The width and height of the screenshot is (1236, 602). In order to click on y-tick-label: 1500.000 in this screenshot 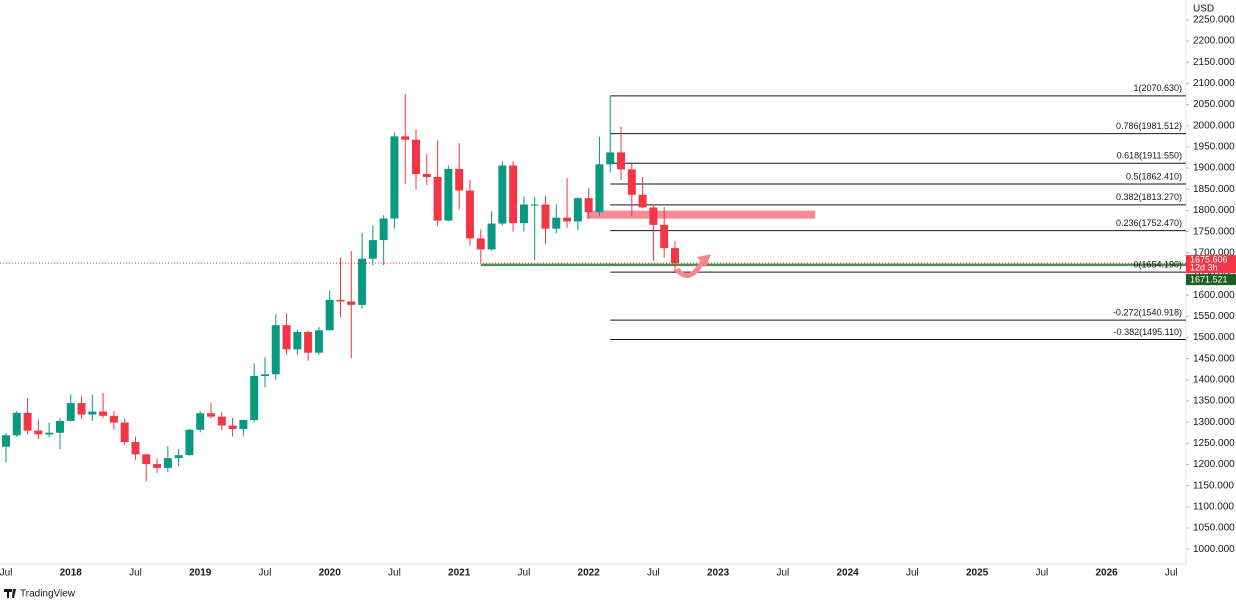, I will do `click(1214, 337)`.